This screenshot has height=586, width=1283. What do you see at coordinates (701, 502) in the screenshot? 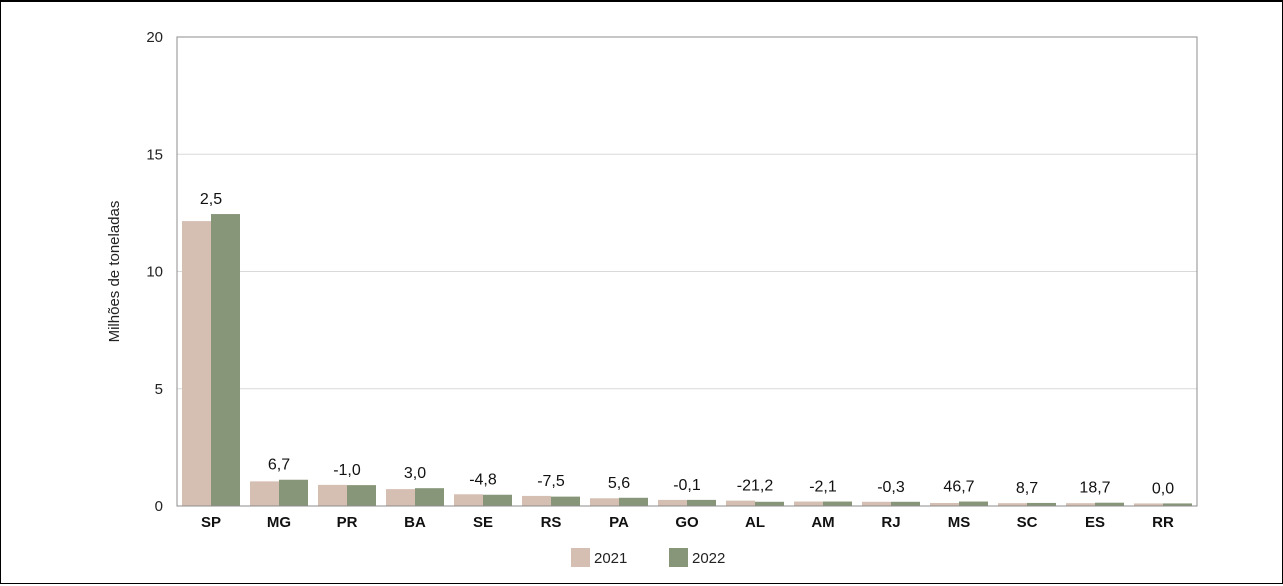
I see `bar-2022-GO` at bounding box center [701, 502].